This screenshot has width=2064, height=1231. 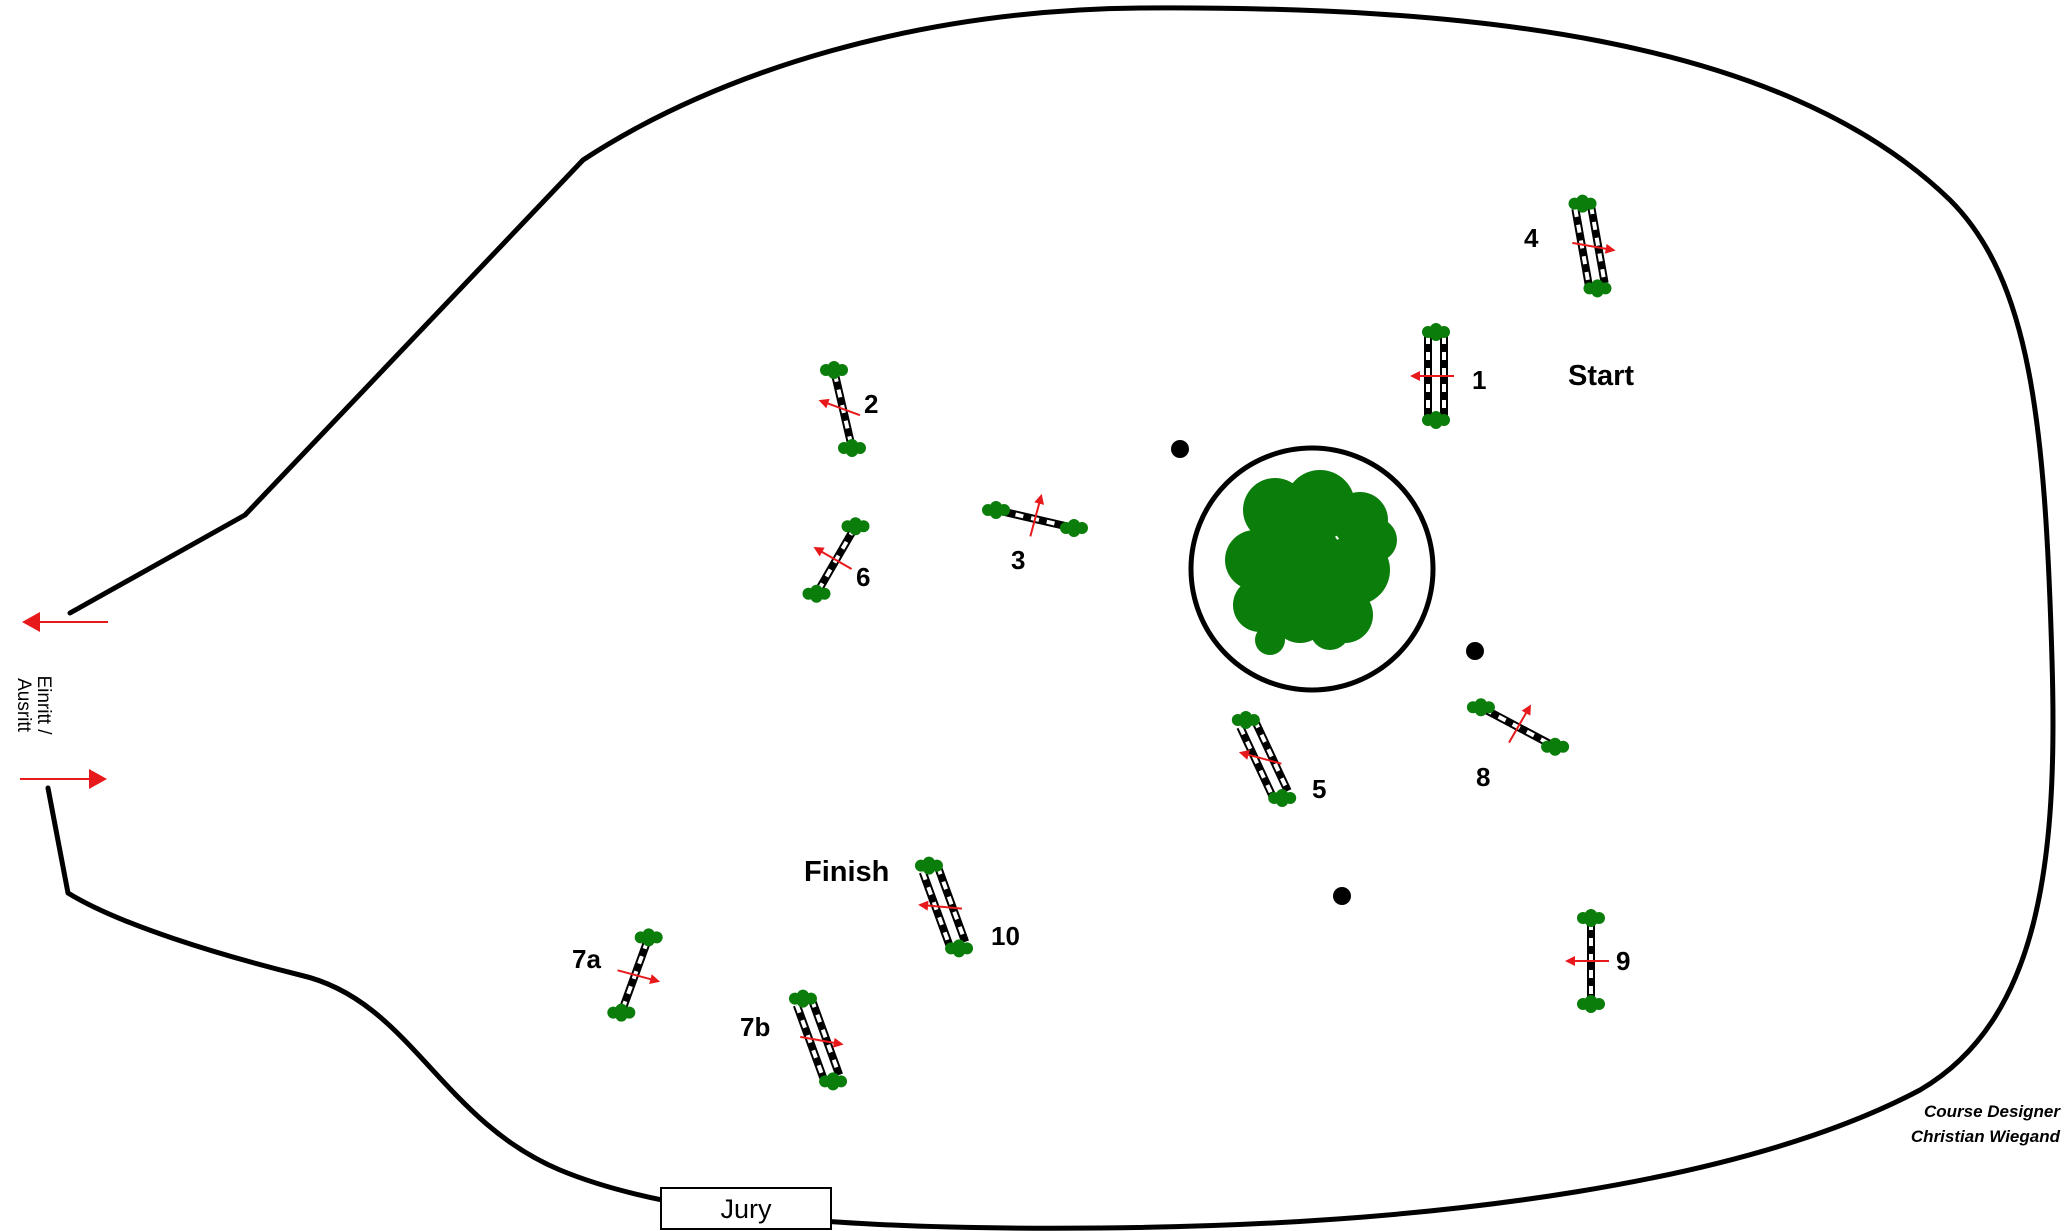 I want to click on jury-label: Jury, so click(x=746, y=1209).